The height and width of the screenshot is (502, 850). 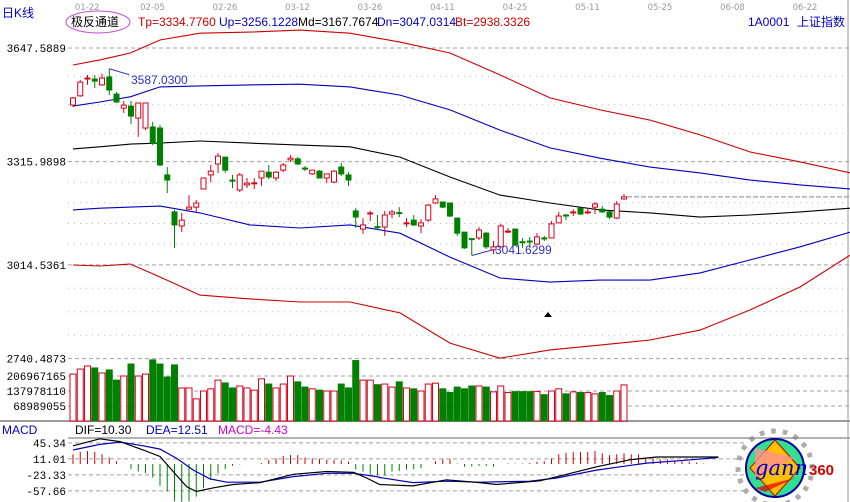 What do you see at coordinates (821, 21) in the screenshot?
I see `symbol-name: 上证指数` at bounding box center [821, 21].